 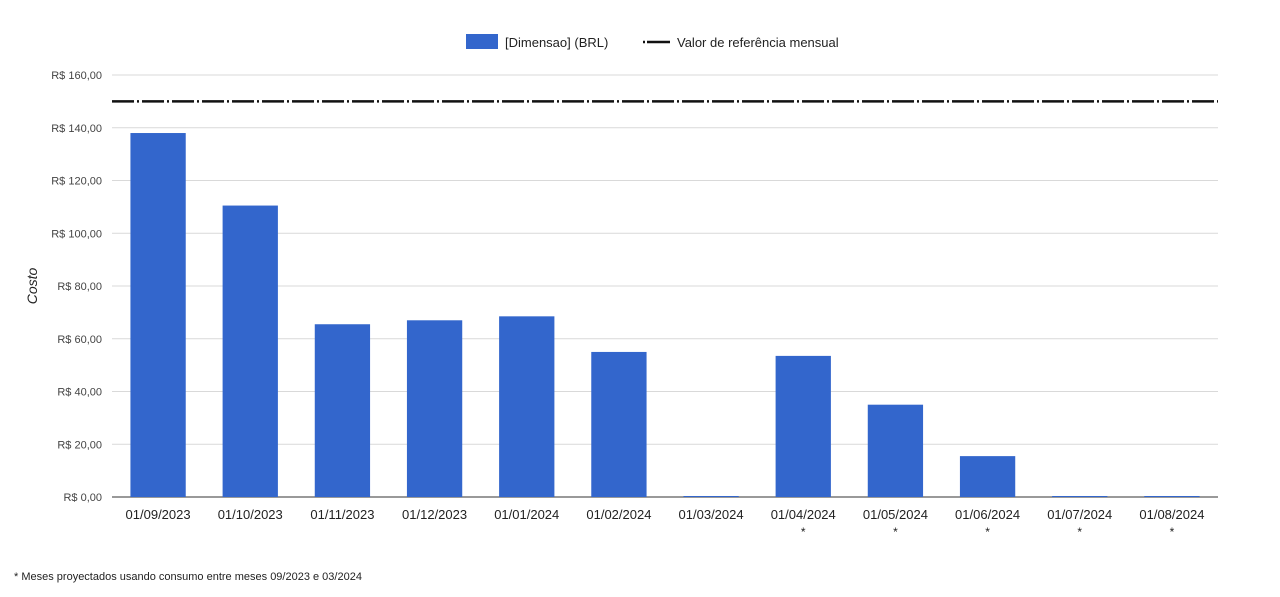 What do you see at coordinates (482, 41) in the screenshot?
I see `legend-series-swatch` at bounding box center [482, 41].